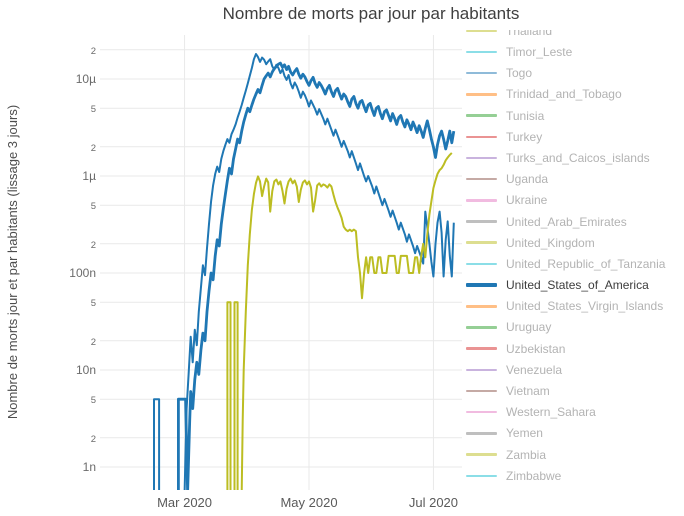  I want to click on legend-item-label: Timor_Leste, so click(539, 51).